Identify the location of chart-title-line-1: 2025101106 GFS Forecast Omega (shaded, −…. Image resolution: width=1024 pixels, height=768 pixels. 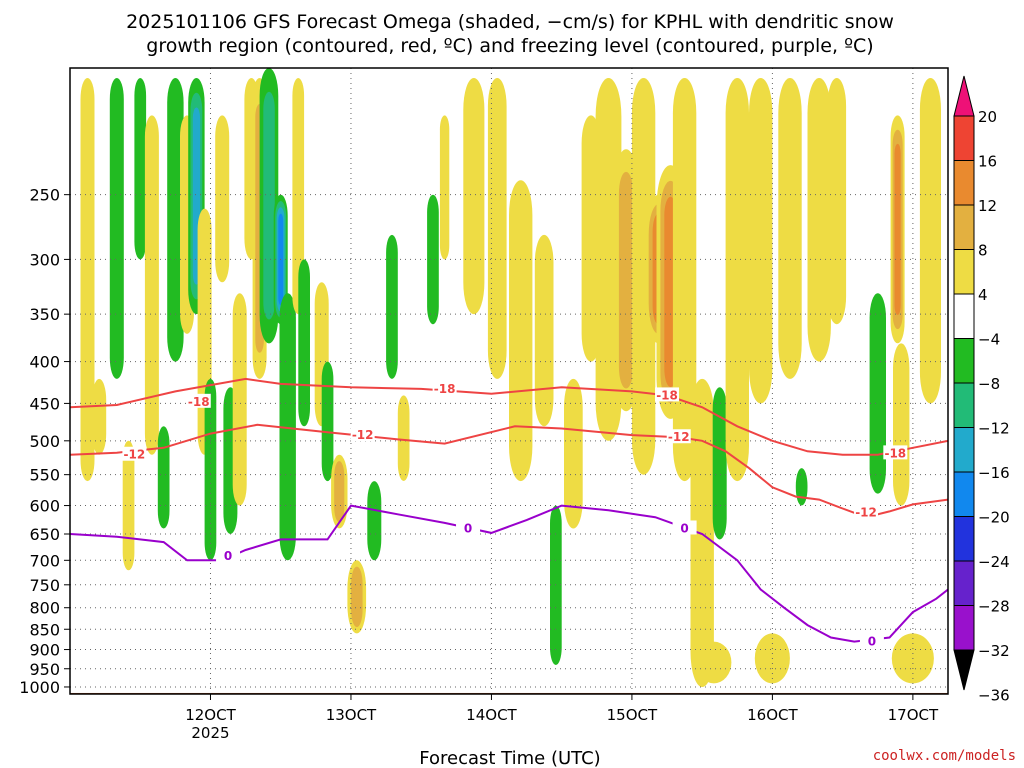
(510, 22).